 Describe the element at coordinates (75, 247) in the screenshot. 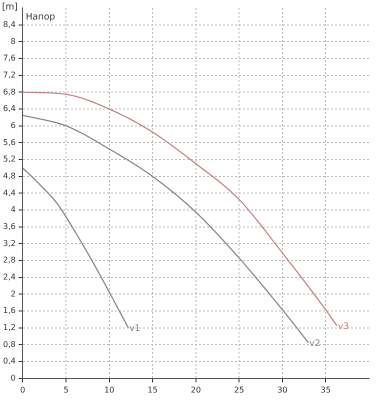

I see `line-series` at that location.